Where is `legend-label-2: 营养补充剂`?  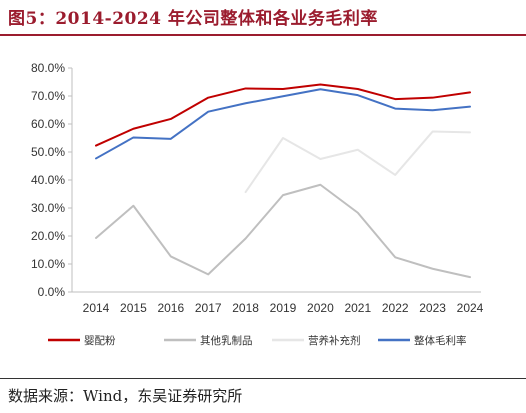
legend-label-2: 营养补充剂 is located at coordinates (334, 340).